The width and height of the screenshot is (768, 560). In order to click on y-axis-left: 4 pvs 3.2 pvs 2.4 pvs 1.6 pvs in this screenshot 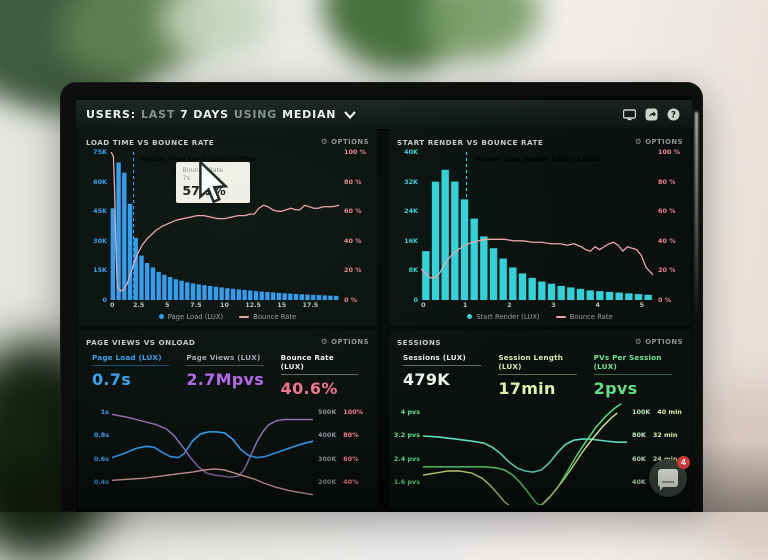, I will do `click(408, 453)`.